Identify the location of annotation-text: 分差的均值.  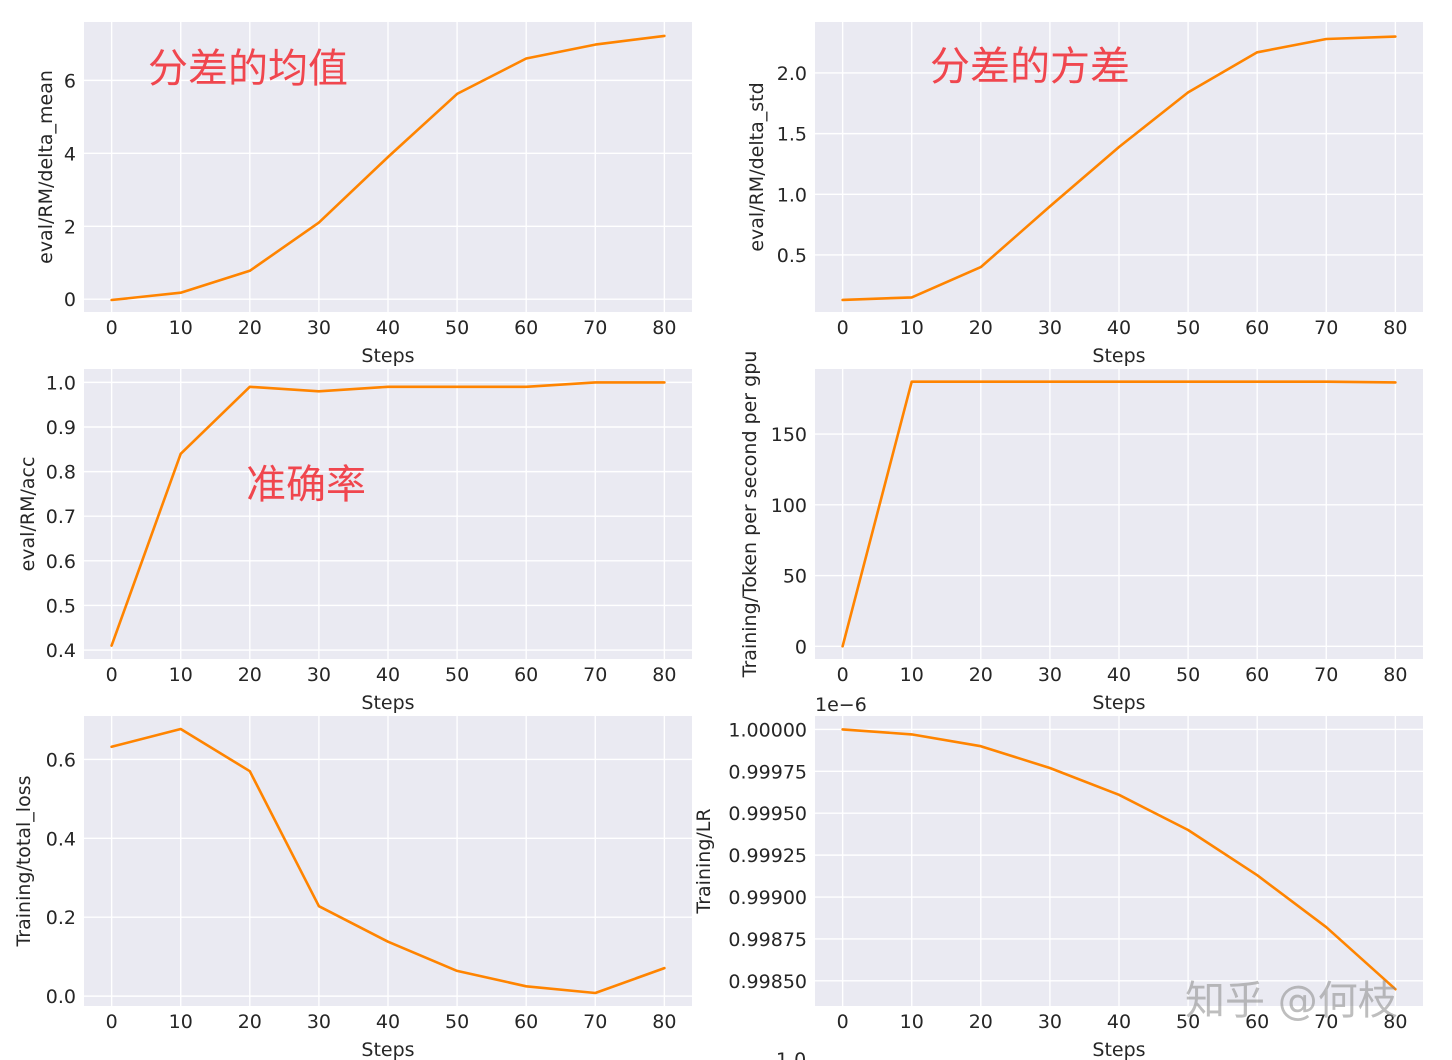
(248, 69).